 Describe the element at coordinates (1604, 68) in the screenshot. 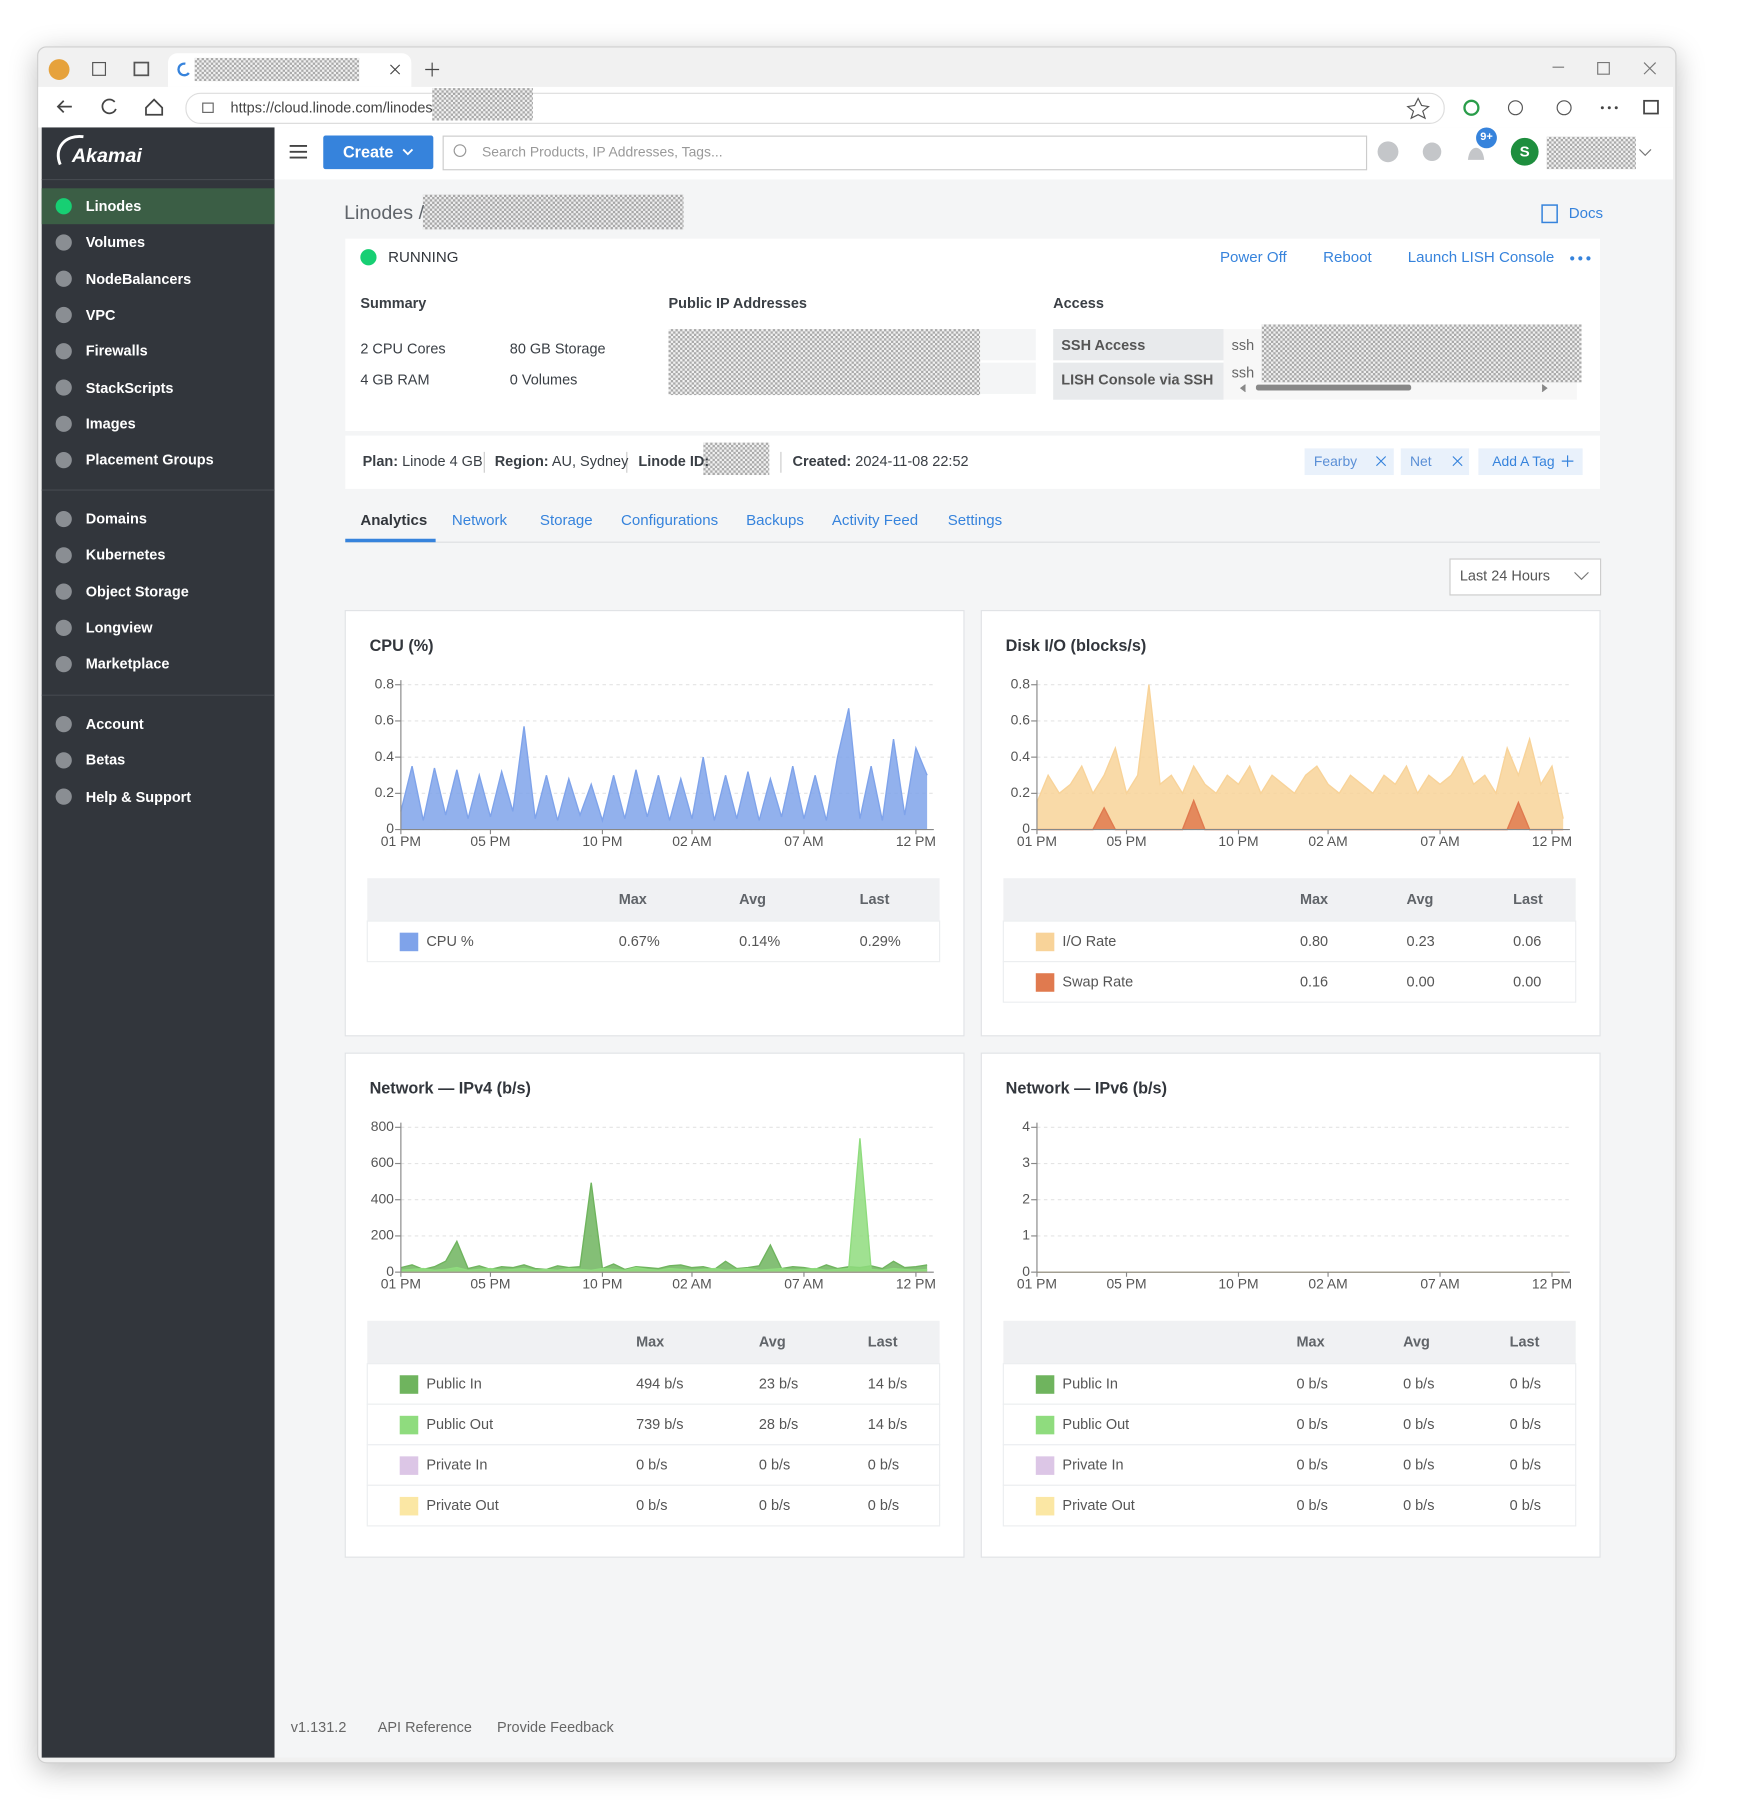

I see `window-controls` at that location.